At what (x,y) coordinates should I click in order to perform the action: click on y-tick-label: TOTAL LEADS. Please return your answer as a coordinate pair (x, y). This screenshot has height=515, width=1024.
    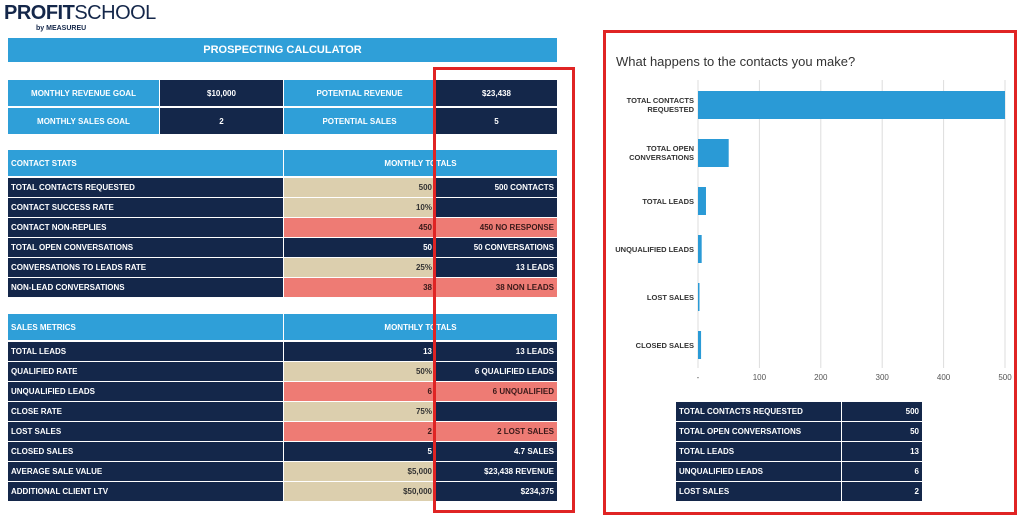
    Looking at the image, I should click on (668, 201).